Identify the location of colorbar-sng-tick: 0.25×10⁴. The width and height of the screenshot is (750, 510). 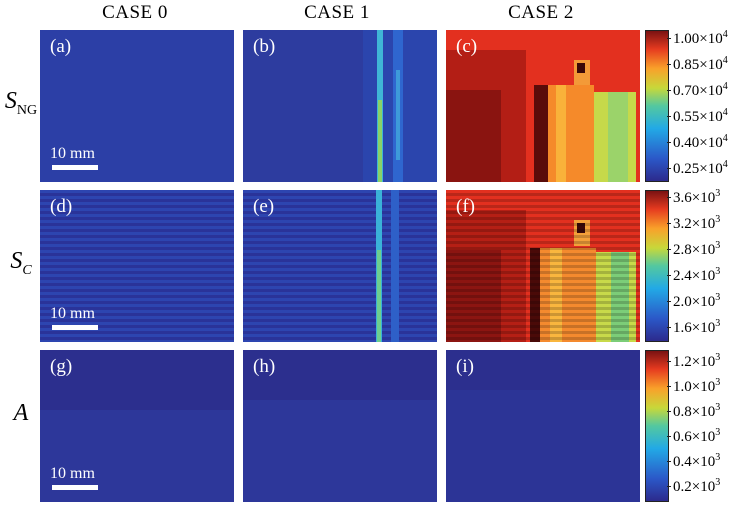
(700, 168).